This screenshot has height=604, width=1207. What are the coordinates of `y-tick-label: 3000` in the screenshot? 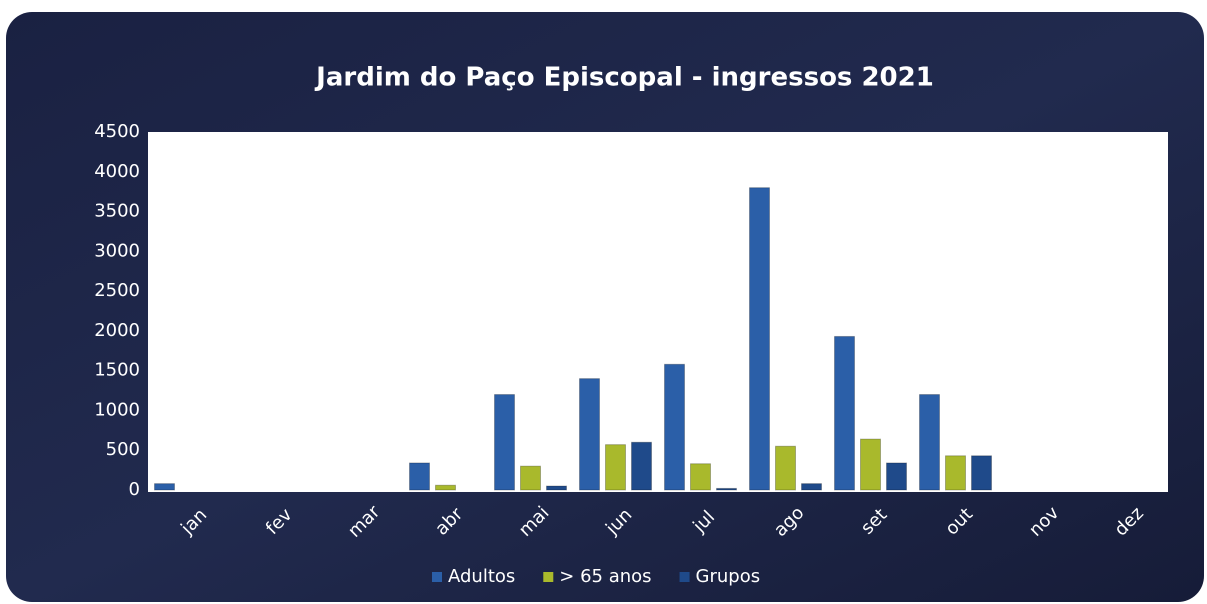 It's located at (117, 250).